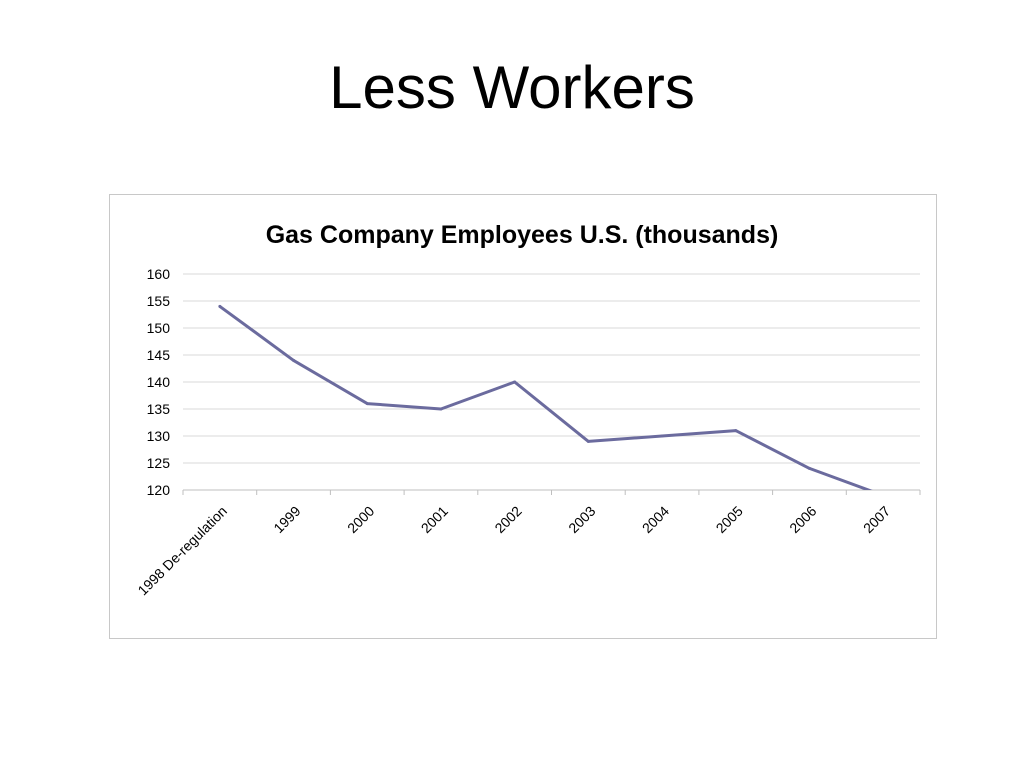 The width and height of the screenshot is (1024, 768). What do you see at coordinates (876, 519) in the screenshot?
I see `x-tick-label: 2007` at bounding box center [876, 519].